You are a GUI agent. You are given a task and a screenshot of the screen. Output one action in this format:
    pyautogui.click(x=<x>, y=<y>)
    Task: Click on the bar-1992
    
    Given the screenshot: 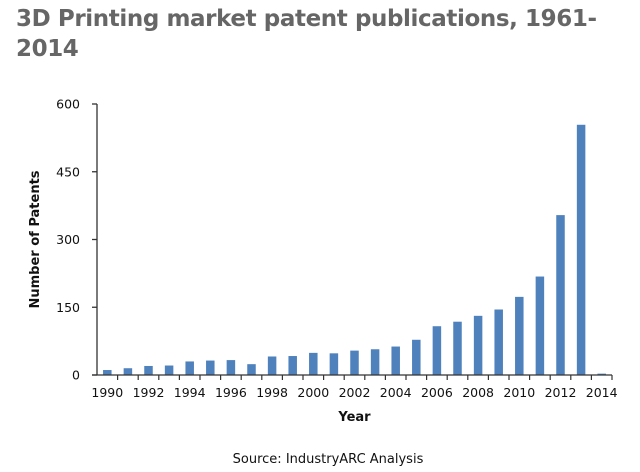 What is the action you would take?
    pyautogui.click(x=148, y=370)
    